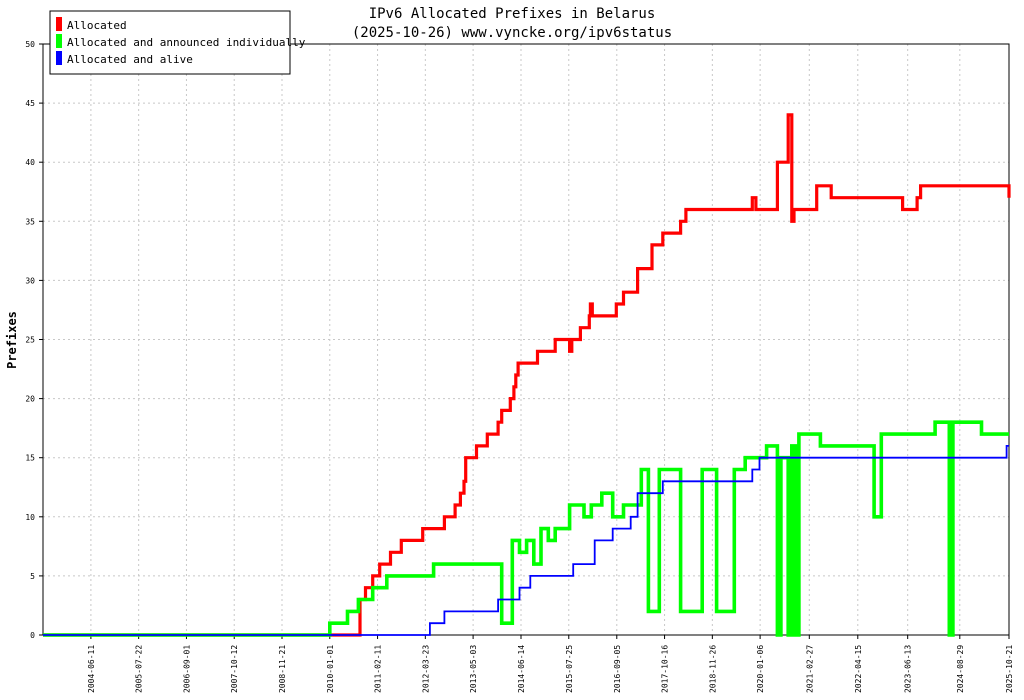 The image size is (1024, 700). What do you see at coordinates (186, 42) in the screenshot?
I see `legend-label-announced: Allocated and announced individually` at bounding box center [186, 42].